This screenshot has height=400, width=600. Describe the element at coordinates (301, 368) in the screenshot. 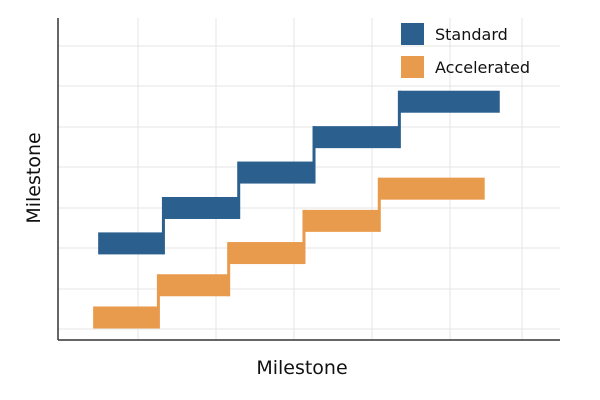

I see `x-axis-title: Milestone` at that location.